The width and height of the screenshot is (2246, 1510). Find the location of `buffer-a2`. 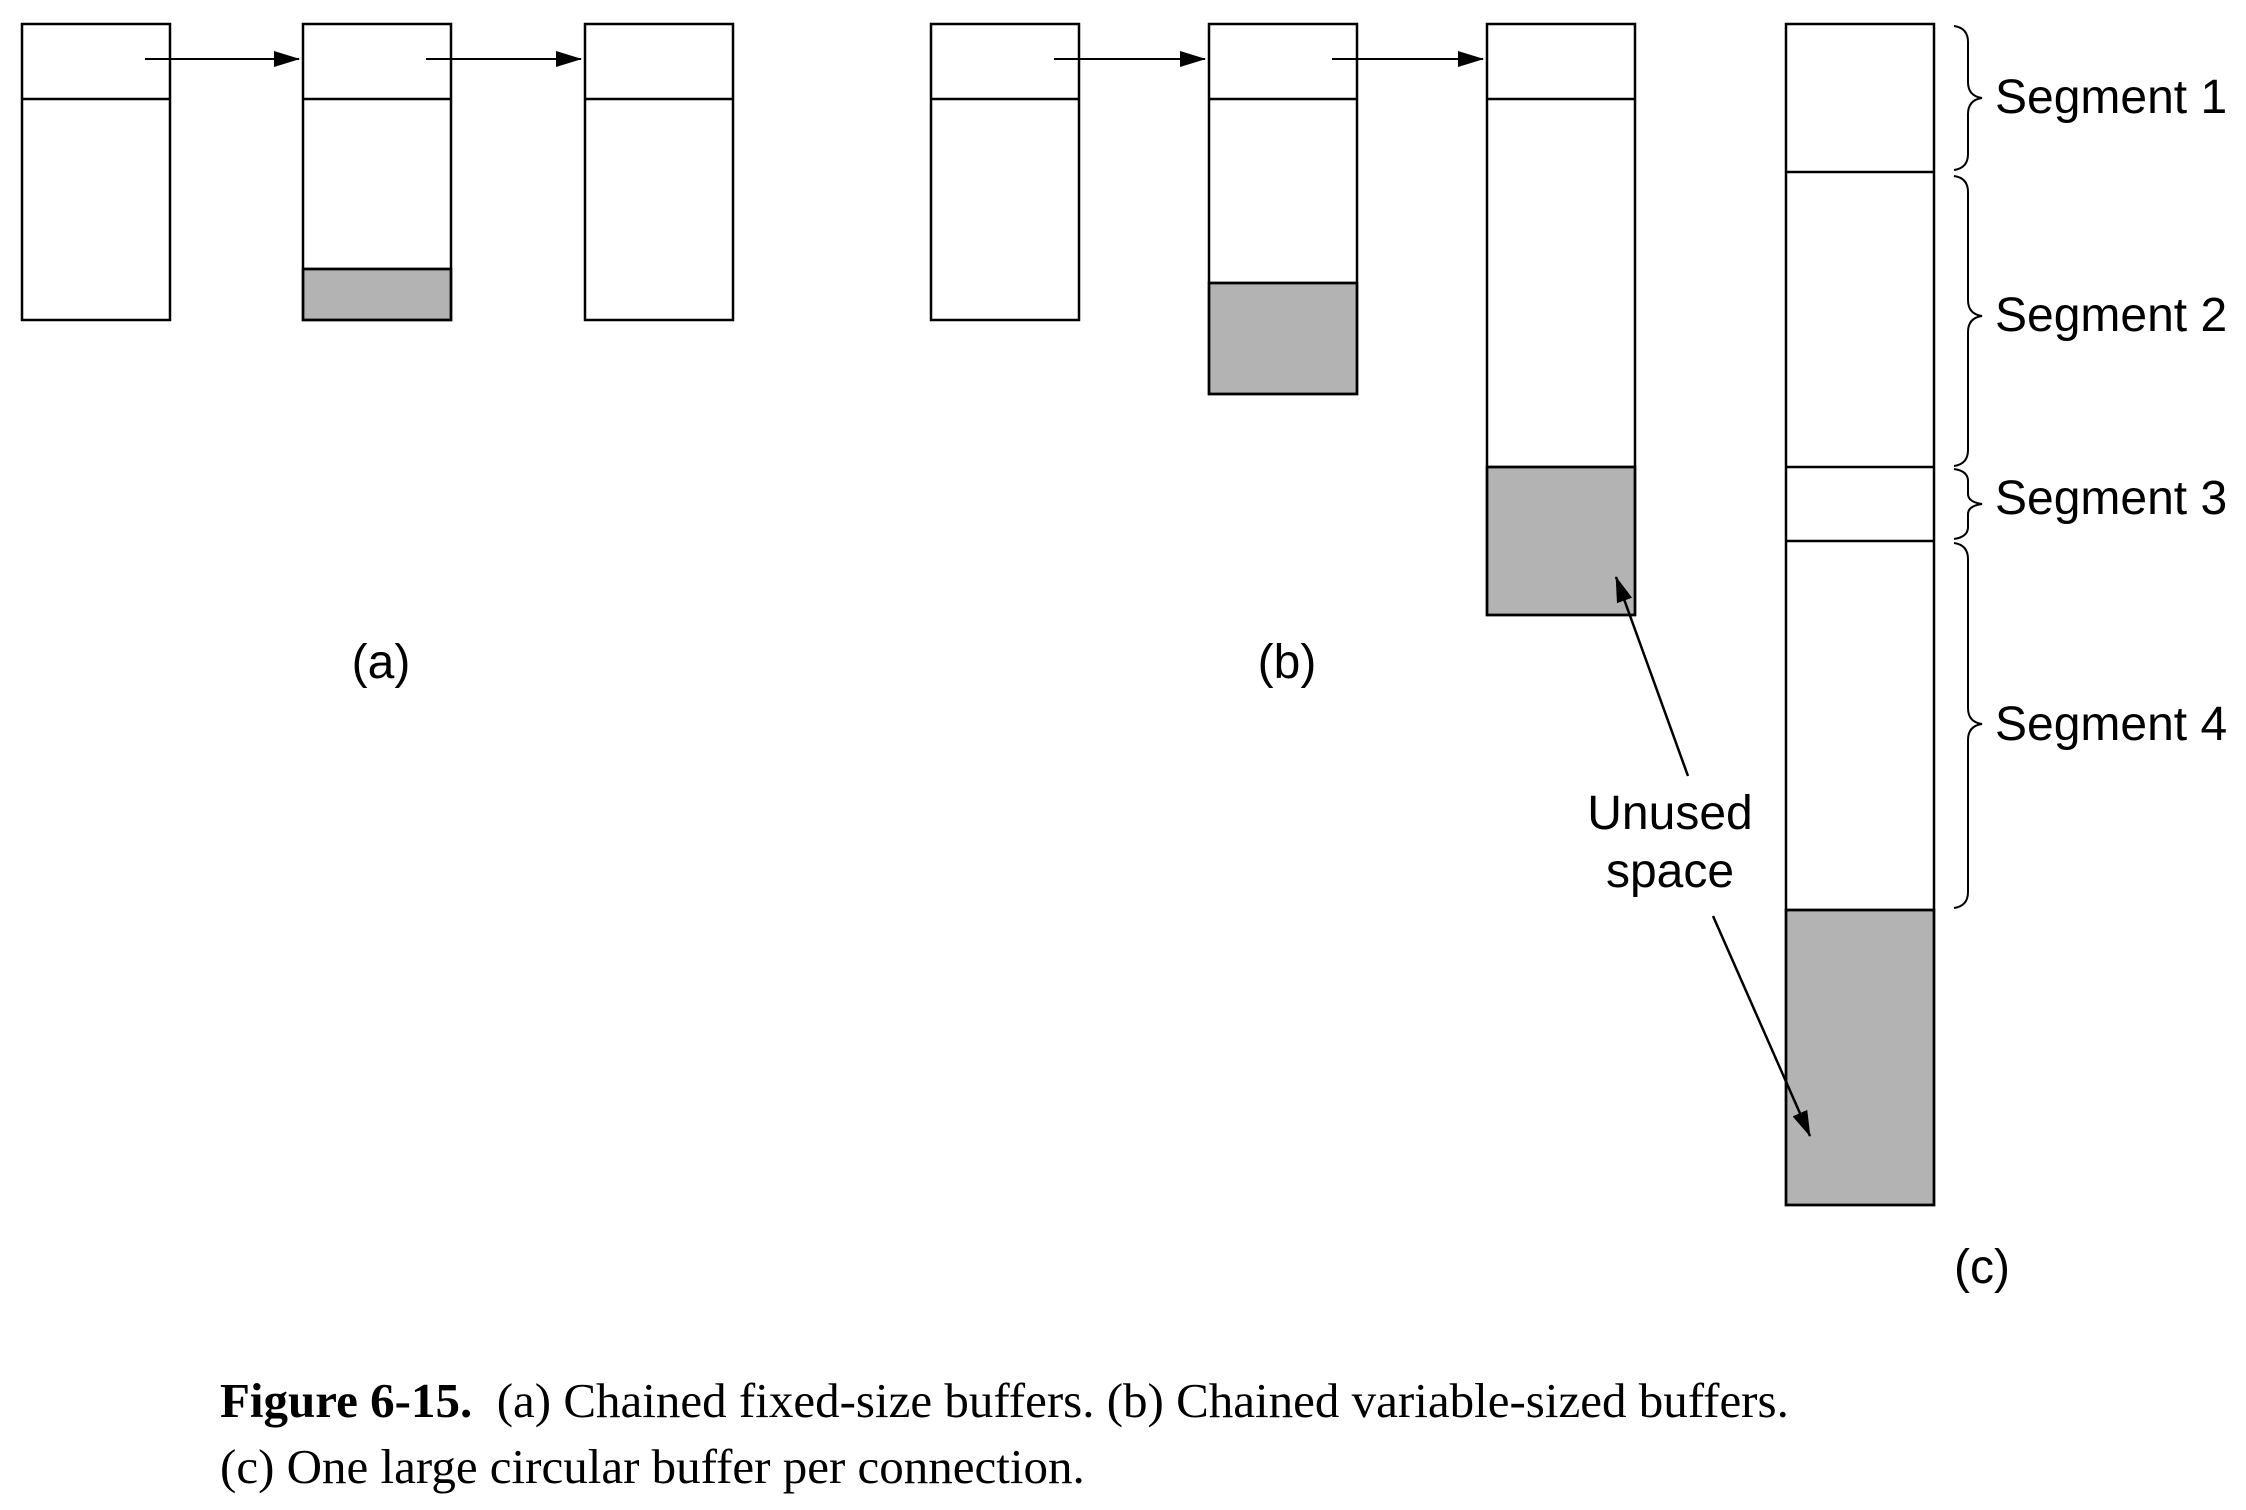

buffer-a2 is located at coordinates (377, 172).